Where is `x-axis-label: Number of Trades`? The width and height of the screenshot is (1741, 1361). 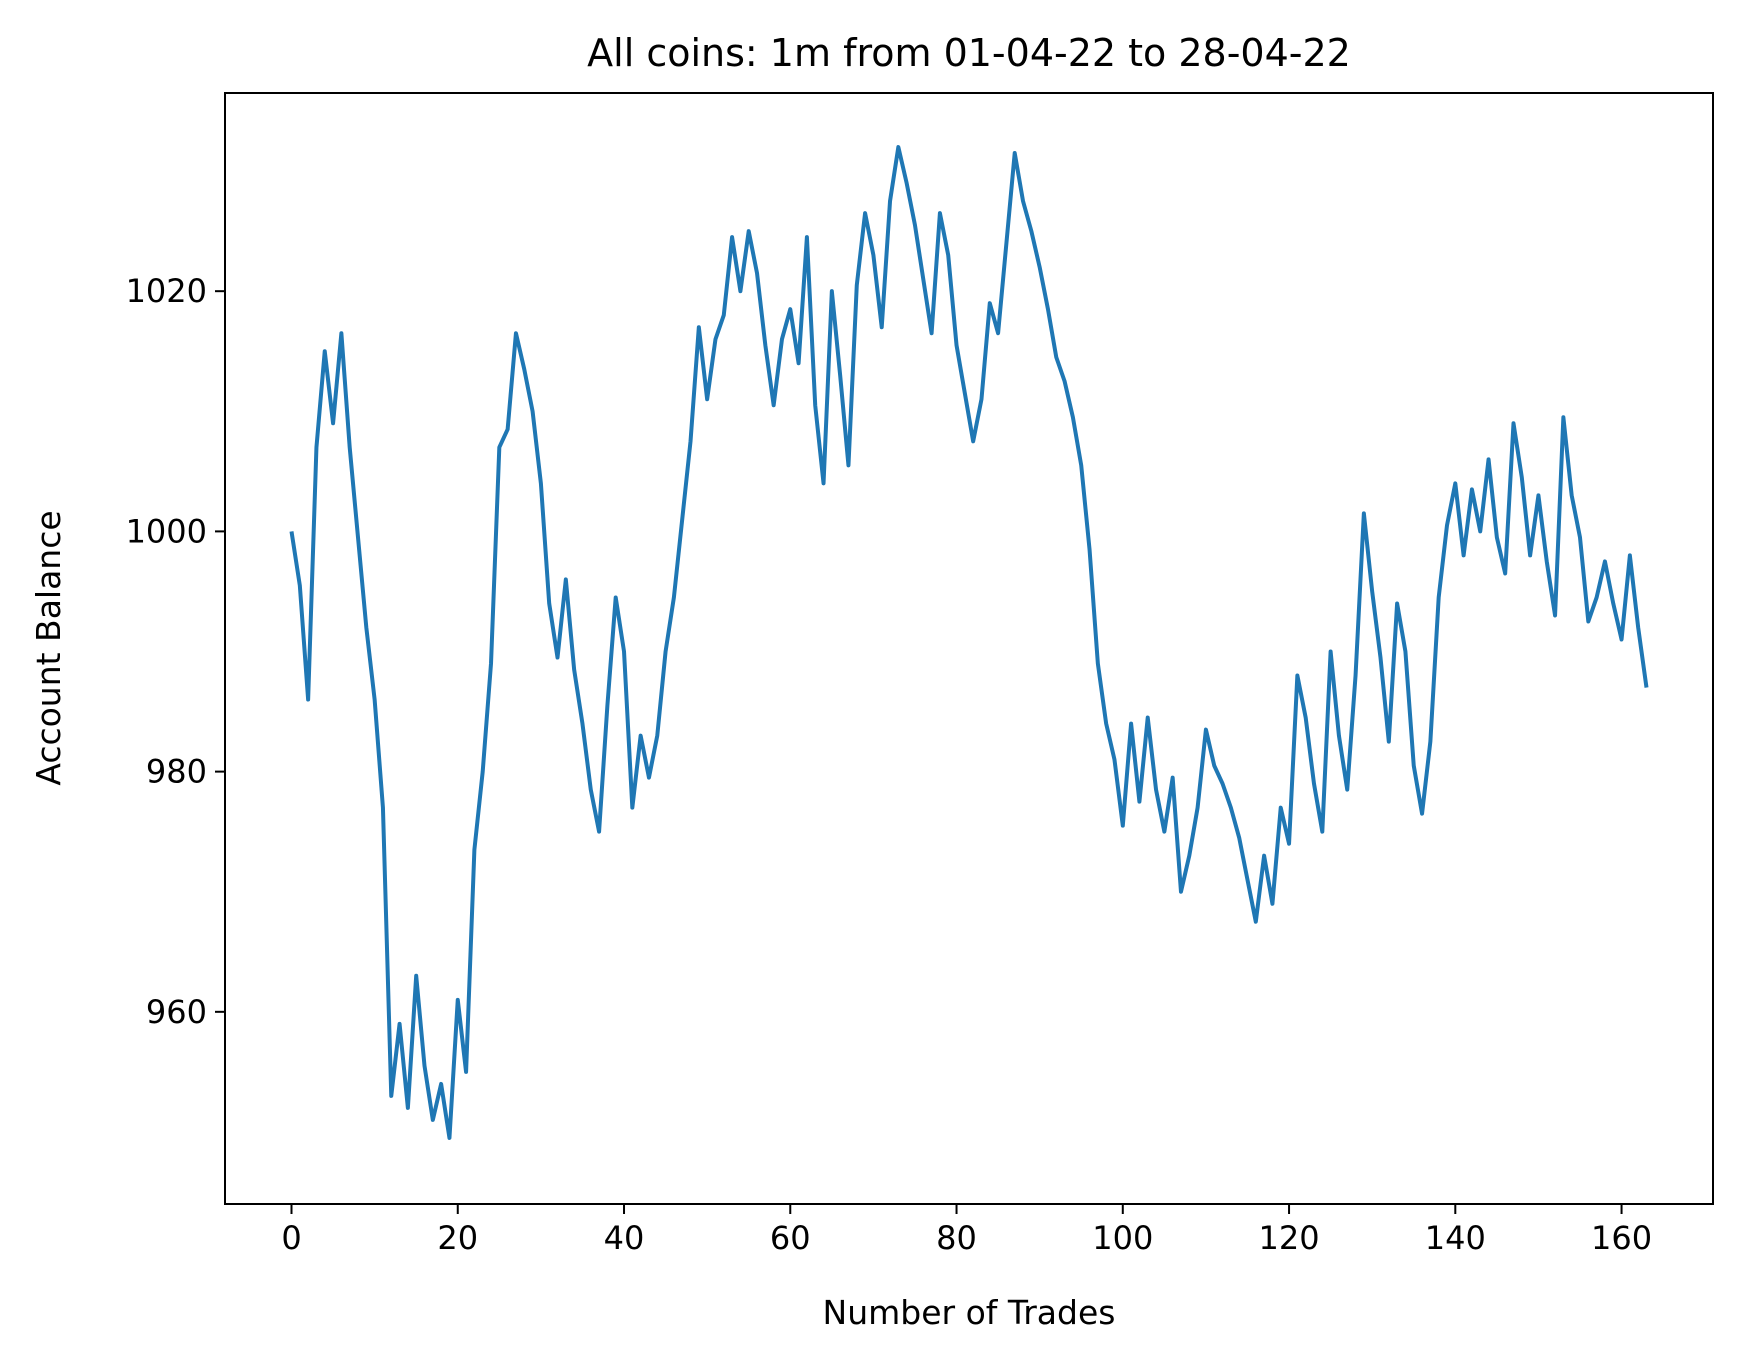
x-axis-label: Number of Trades is located at coordinates (969, 1312).